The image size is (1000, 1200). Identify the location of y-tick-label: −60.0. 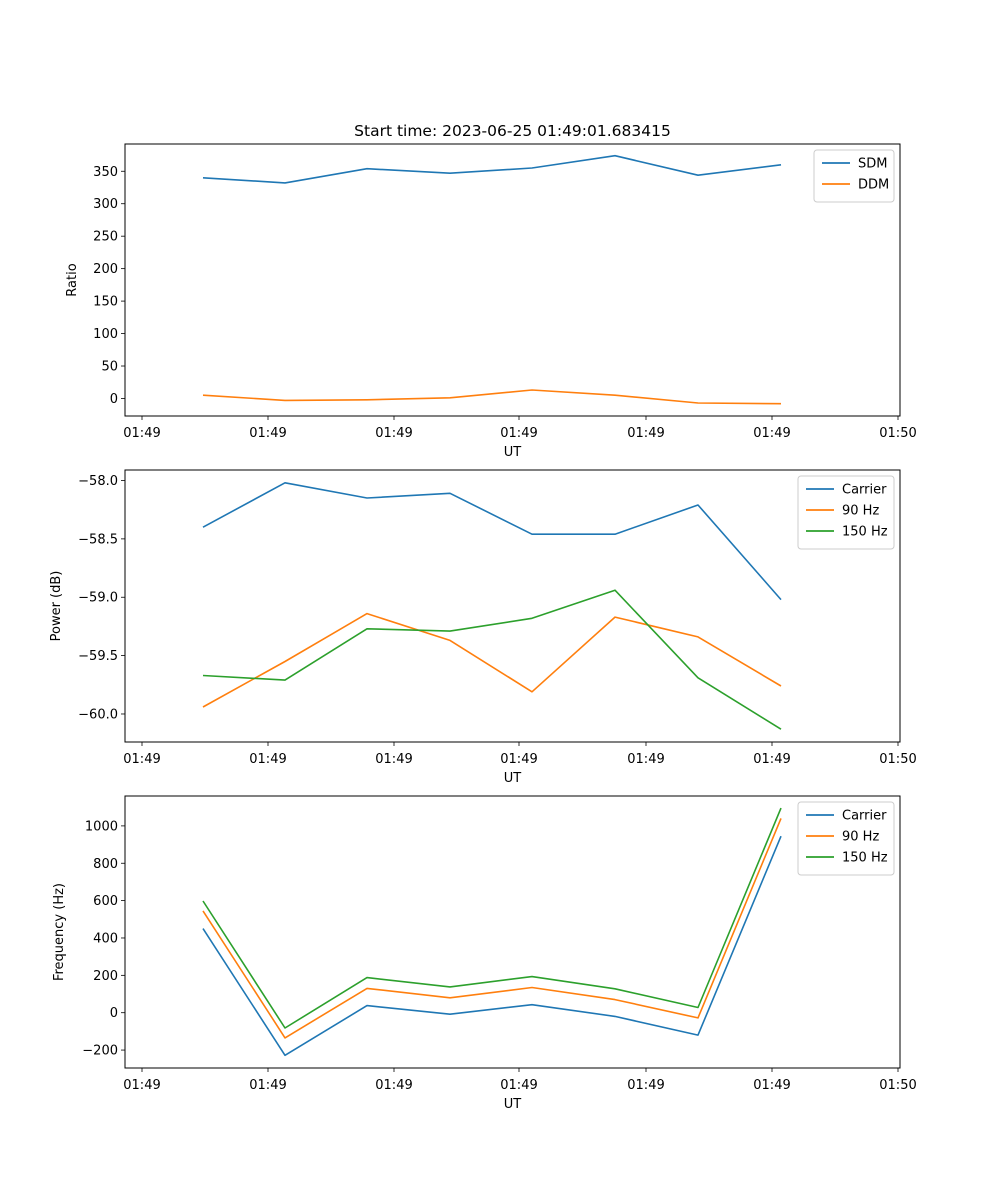
(98, 714).